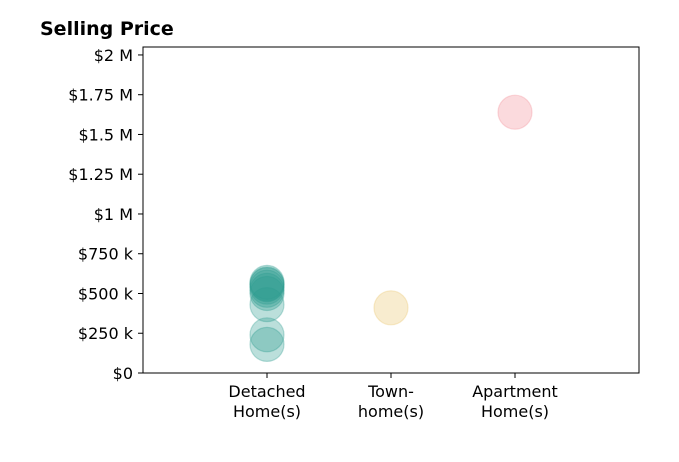 Image resolution: width=679 pixels, height=462 pixels. I want to click on y-tick-label: $1.5 M, so click(105, 134).